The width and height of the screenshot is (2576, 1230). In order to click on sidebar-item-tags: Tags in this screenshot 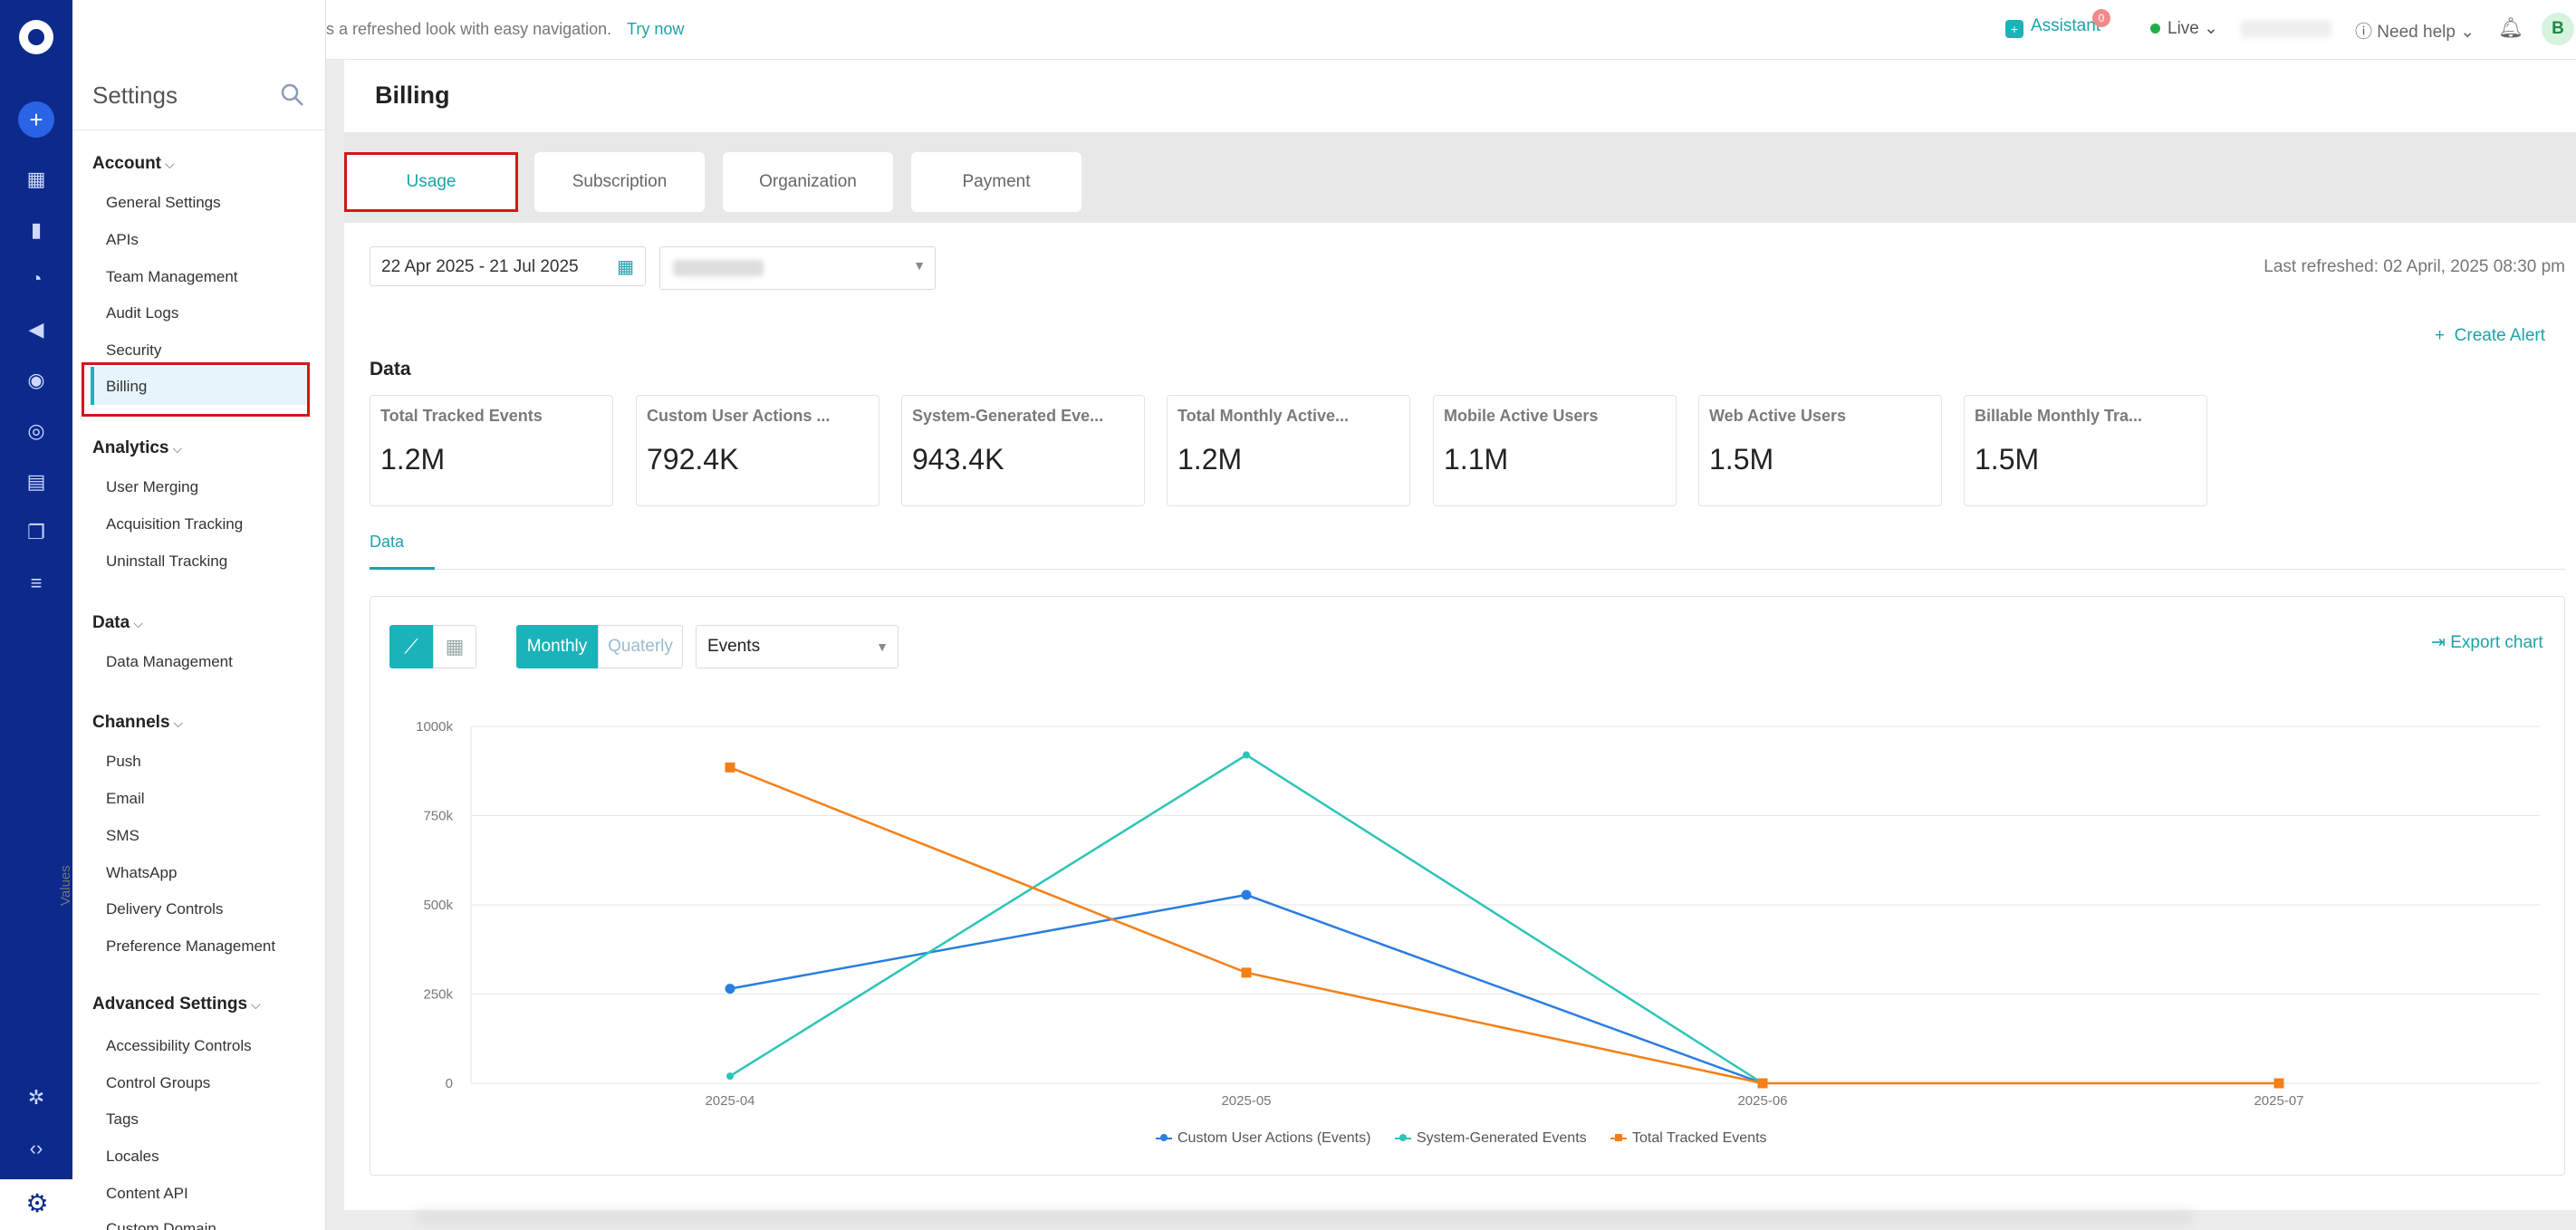, I will do `click(122, 1119)`.